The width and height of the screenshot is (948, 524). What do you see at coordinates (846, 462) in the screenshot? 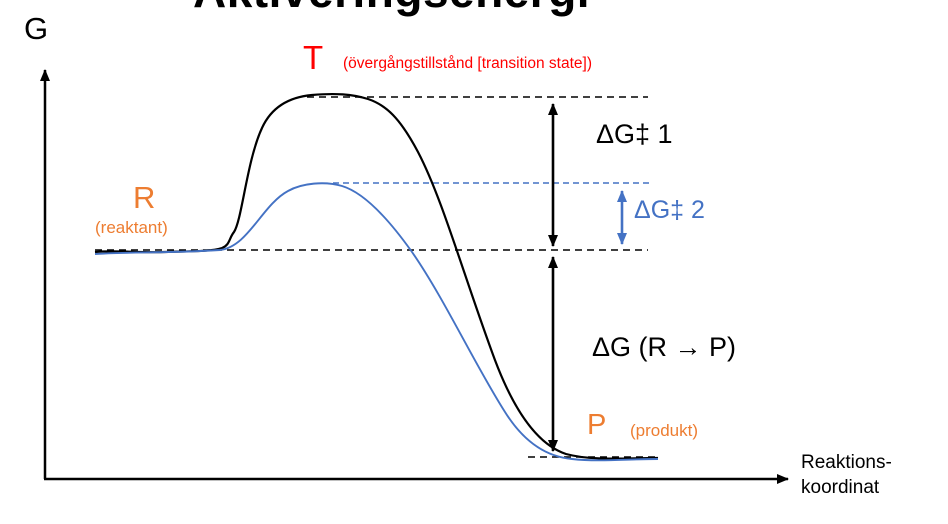
I see `x-axis-label-line1: Reaktions-` at bounding box center [846, 462].